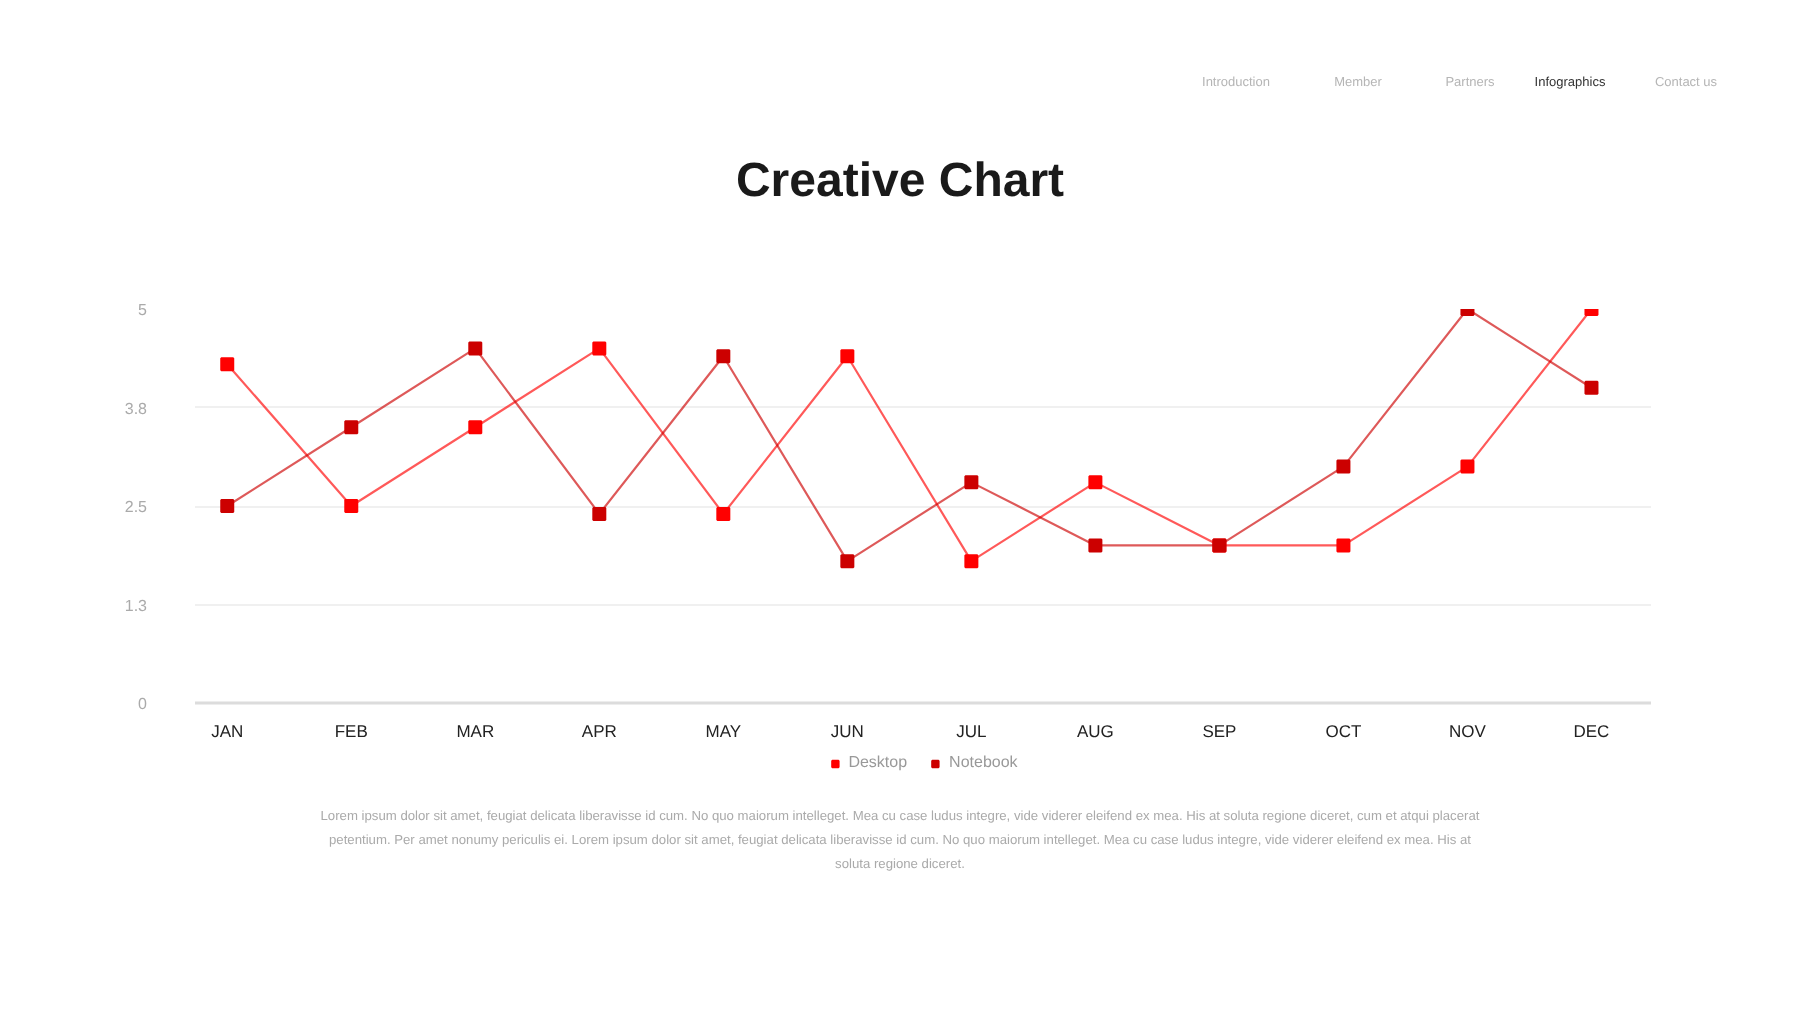  What do you see at coordinates (1095, 731) in the screenshot?
I see `x-tick-label: AUG` at bounding box center [1095, 731].